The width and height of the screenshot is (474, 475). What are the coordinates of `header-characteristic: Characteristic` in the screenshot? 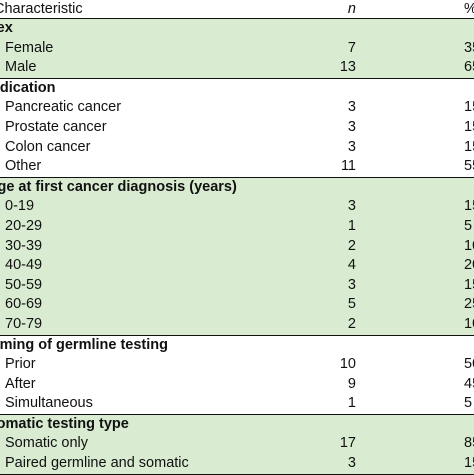 It's located at (41, 9).